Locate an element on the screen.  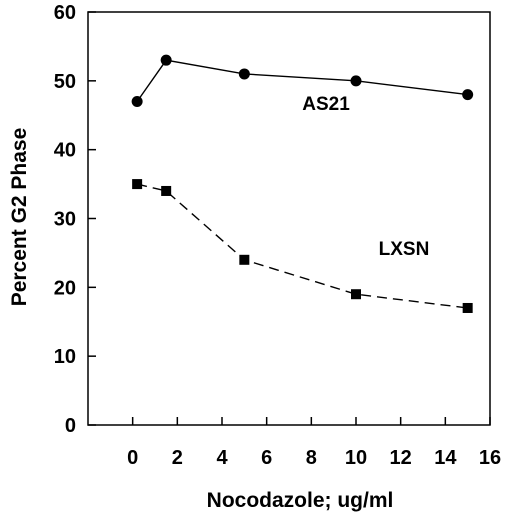
y-tick-label: 0 is located at coordinates (70, 426).